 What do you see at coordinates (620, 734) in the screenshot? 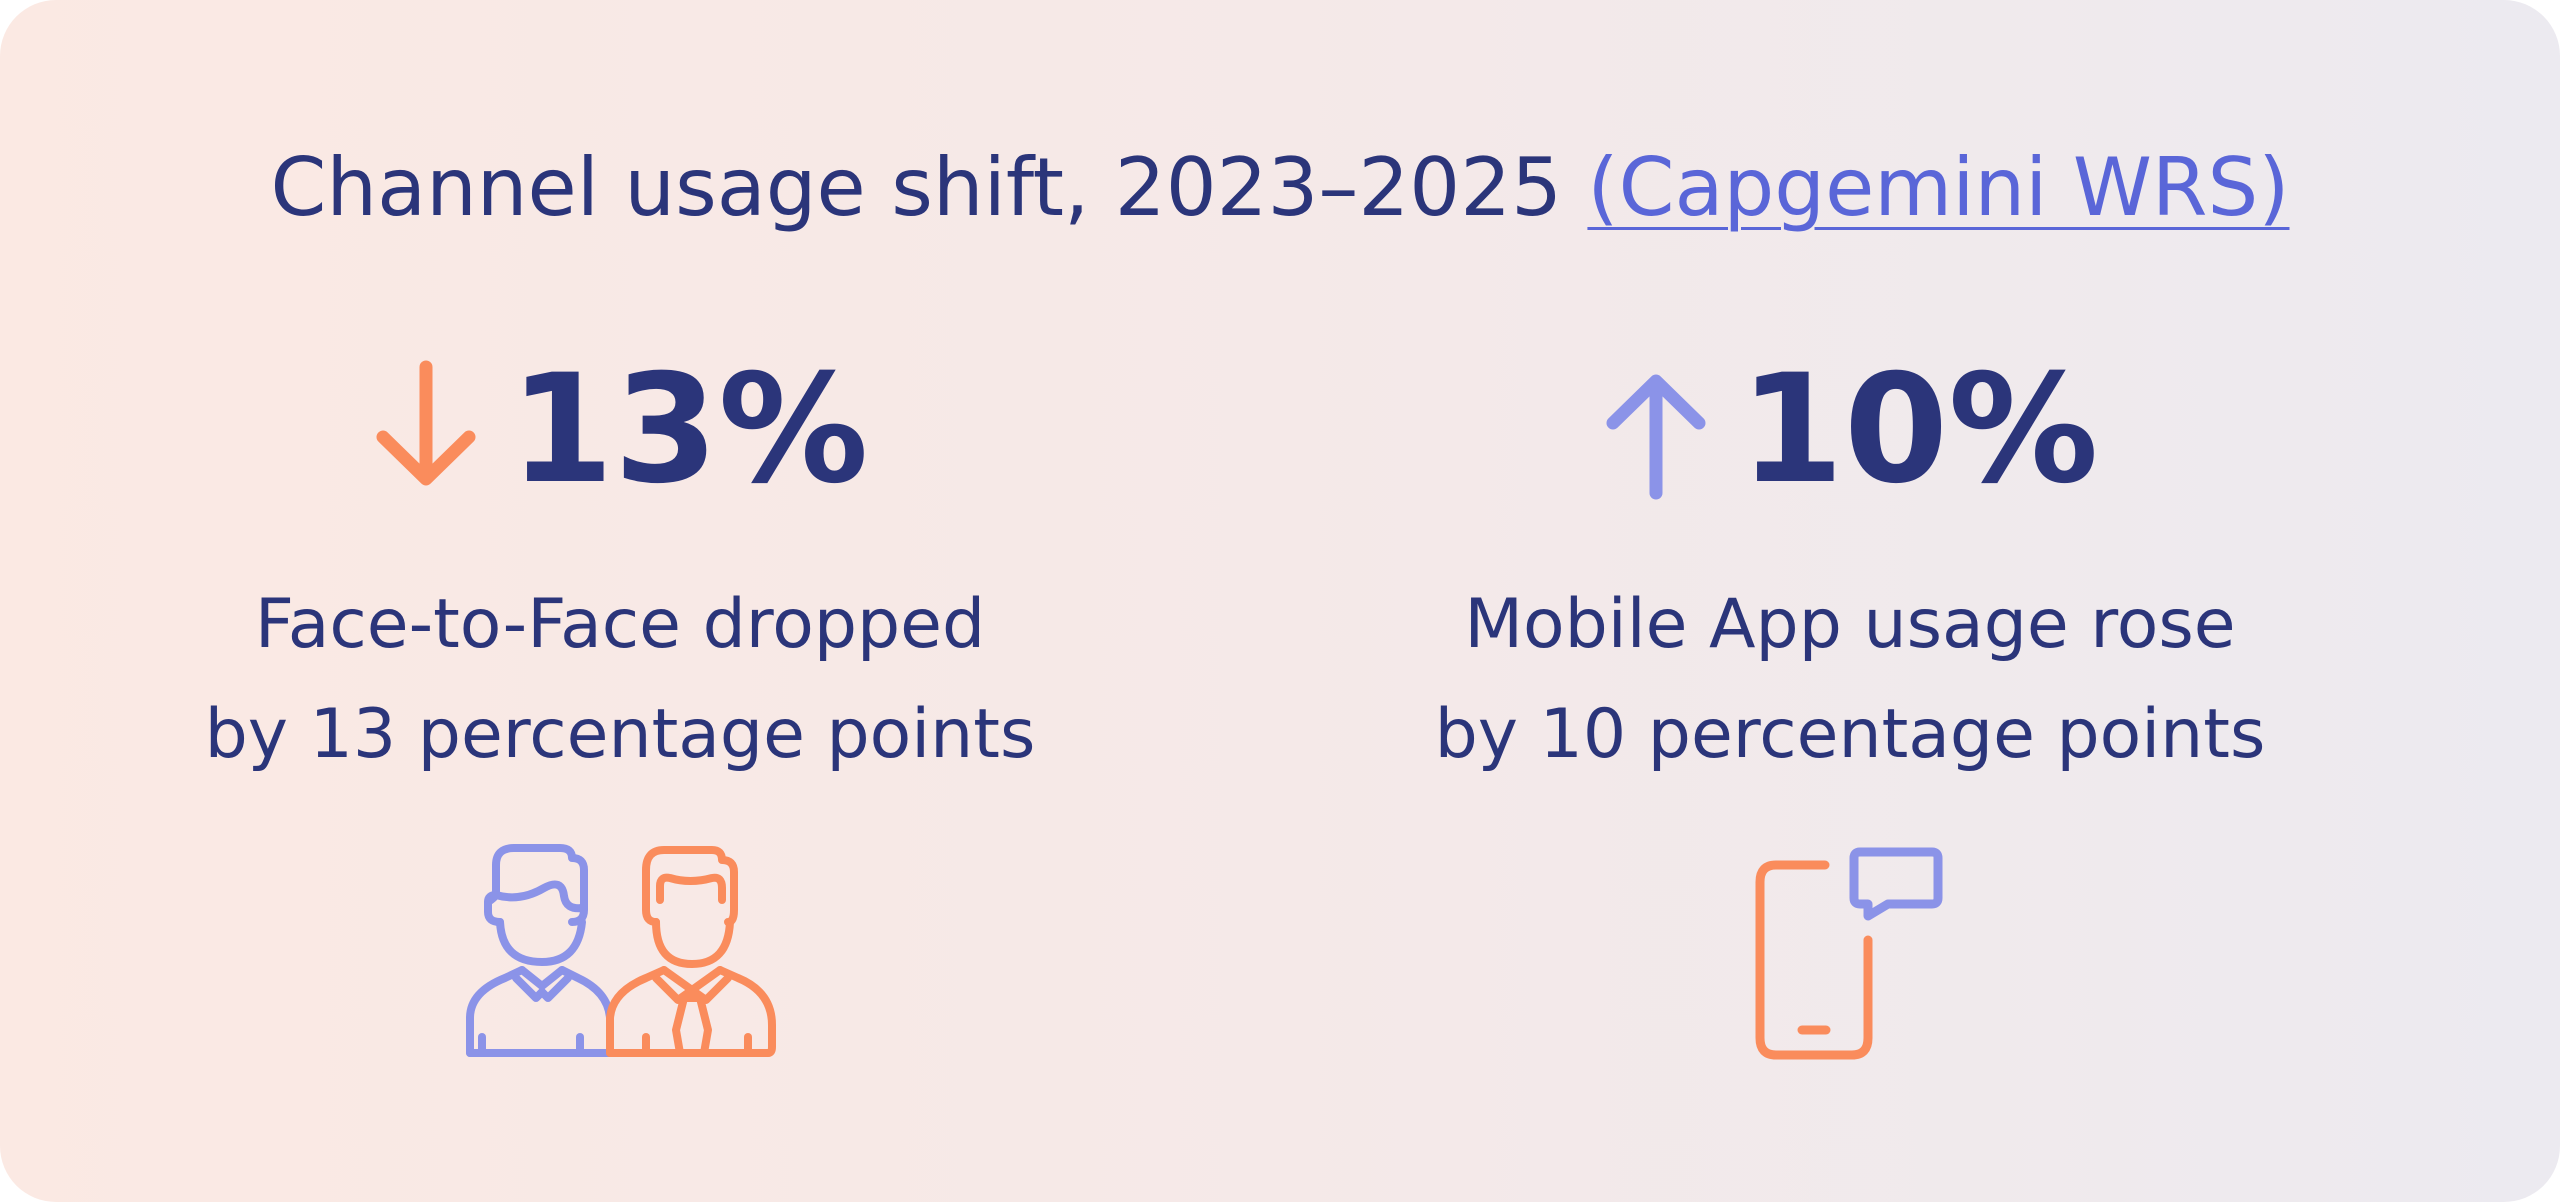
I see `caption-line: by 13 percentage points` at bounding box center [620, 734].